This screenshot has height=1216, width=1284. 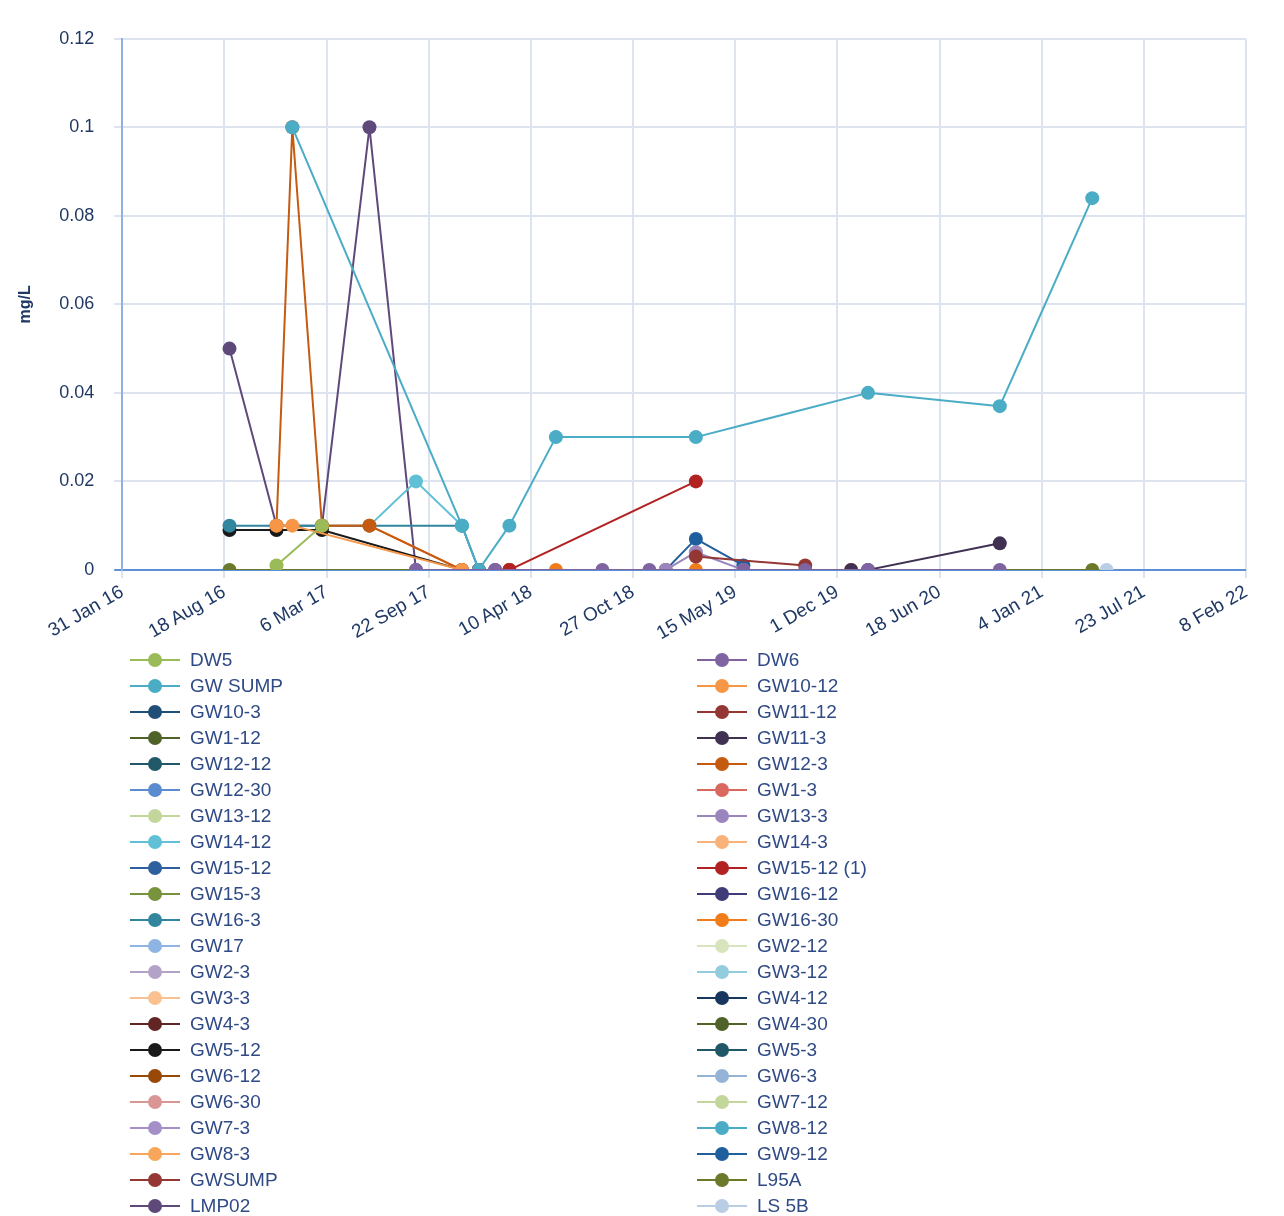 I want to click on y-tick-label: 0.06, so click(x=77, y=303).